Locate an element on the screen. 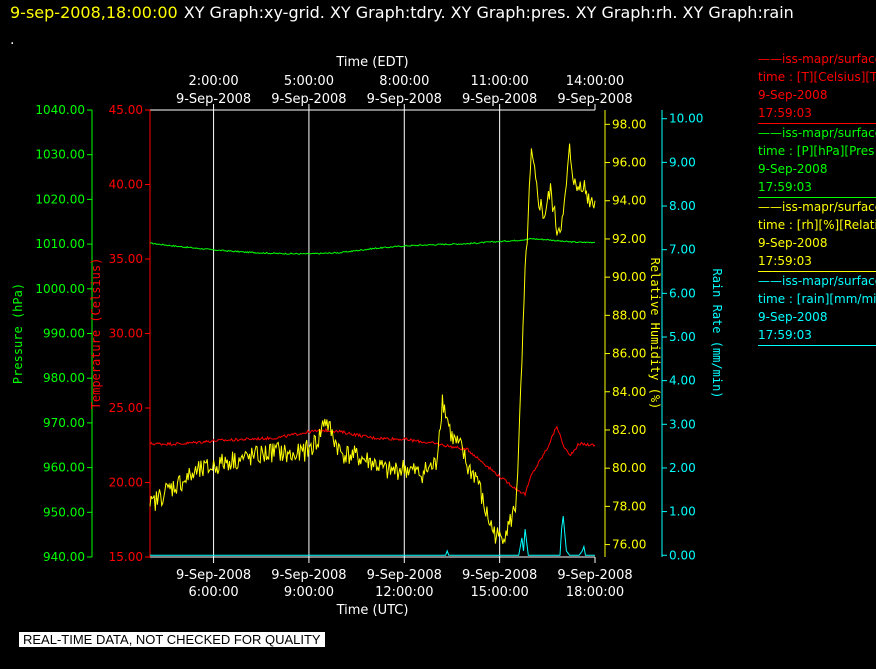 Image resolution: width=876 pixels, height=669 pixels. temp-series-line is located at coordinates (372, 461).